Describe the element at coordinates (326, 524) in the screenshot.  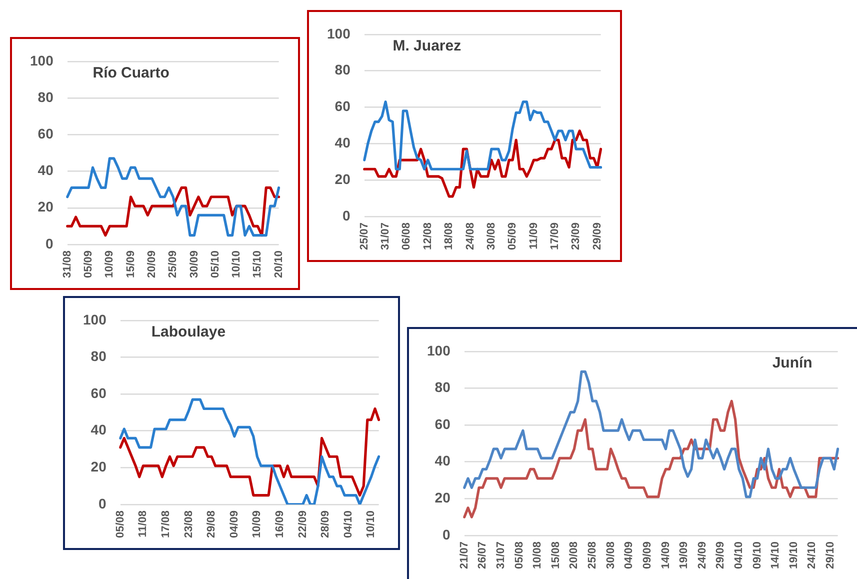
I see `x-tick-label: 28/09` at that location.